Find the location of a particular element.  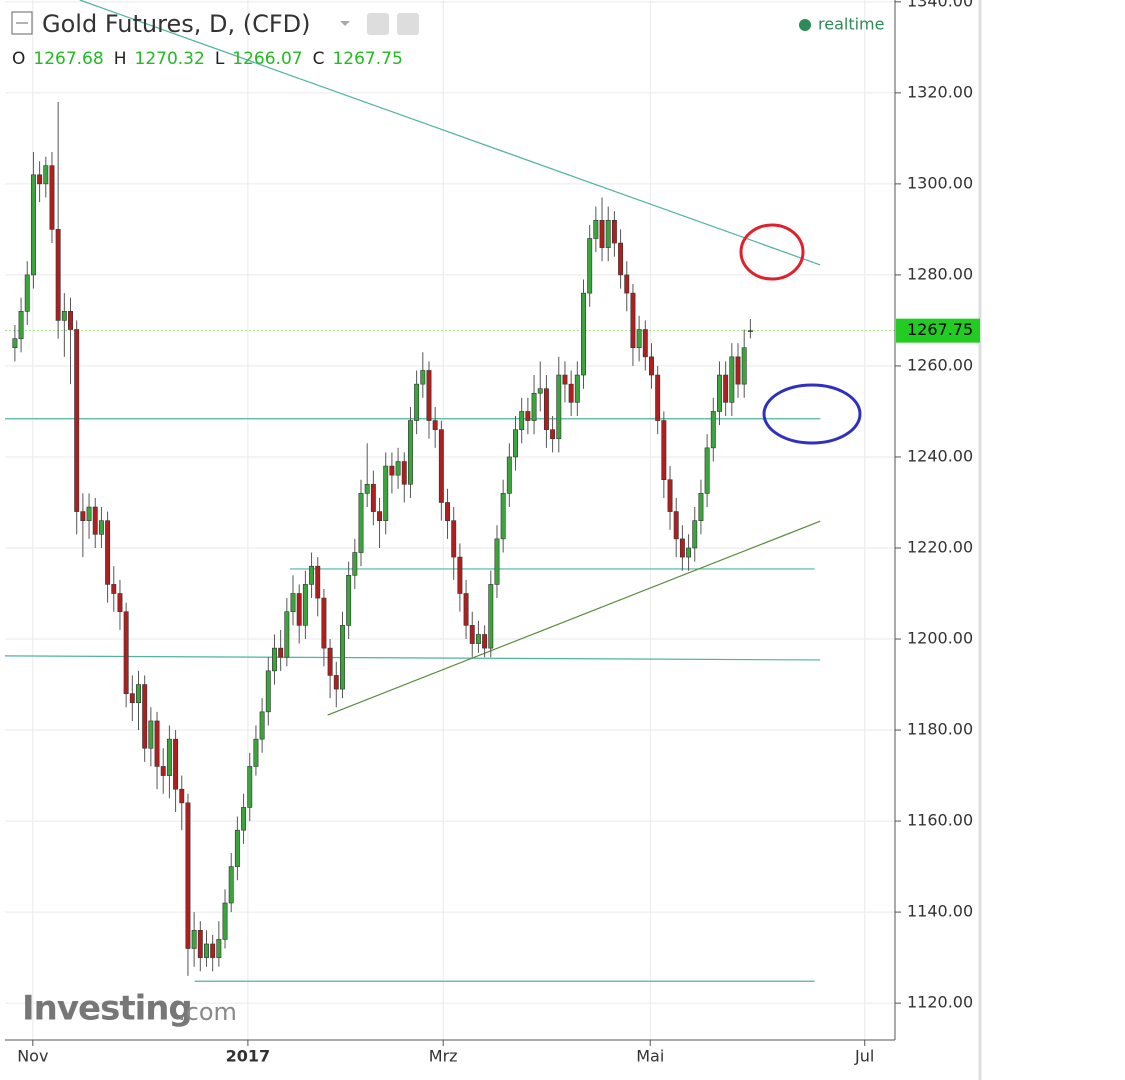

dropdown-arrow is located at coordinates (345, 23).